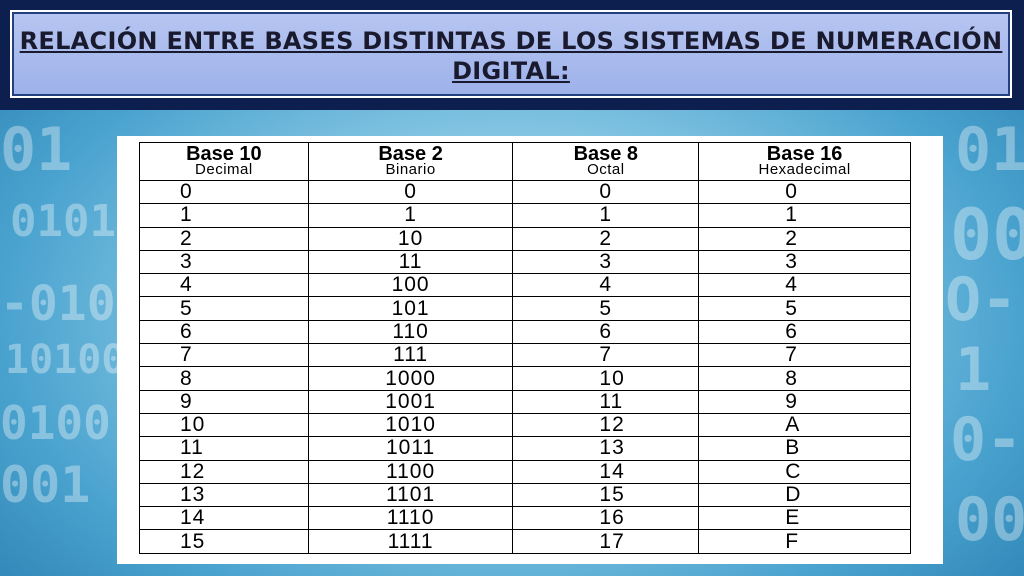 The width and height of the screenshot is (1024, 576). I want to click on header-sub: Octal, so click(606, 169).